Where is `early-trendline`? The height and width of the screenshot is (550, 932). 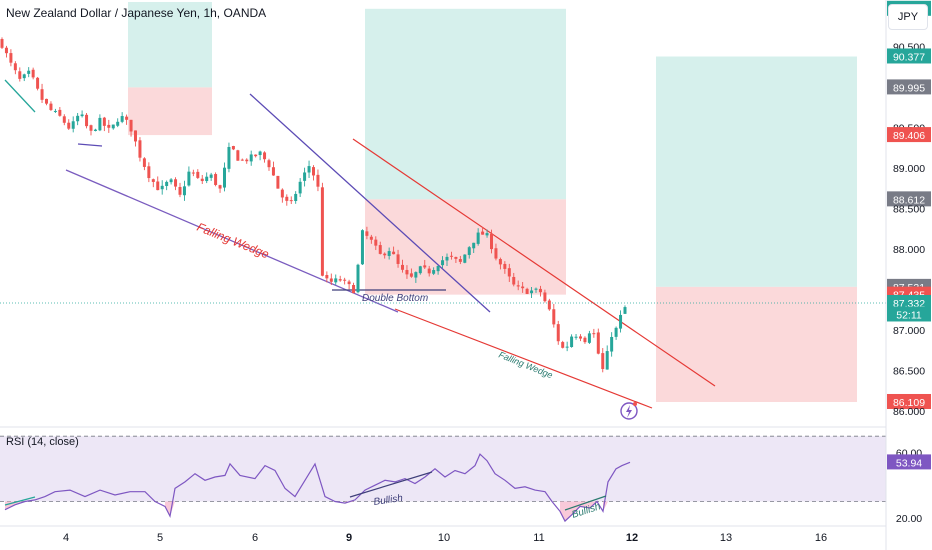 early-trendline is located at coordinates (20, 96).